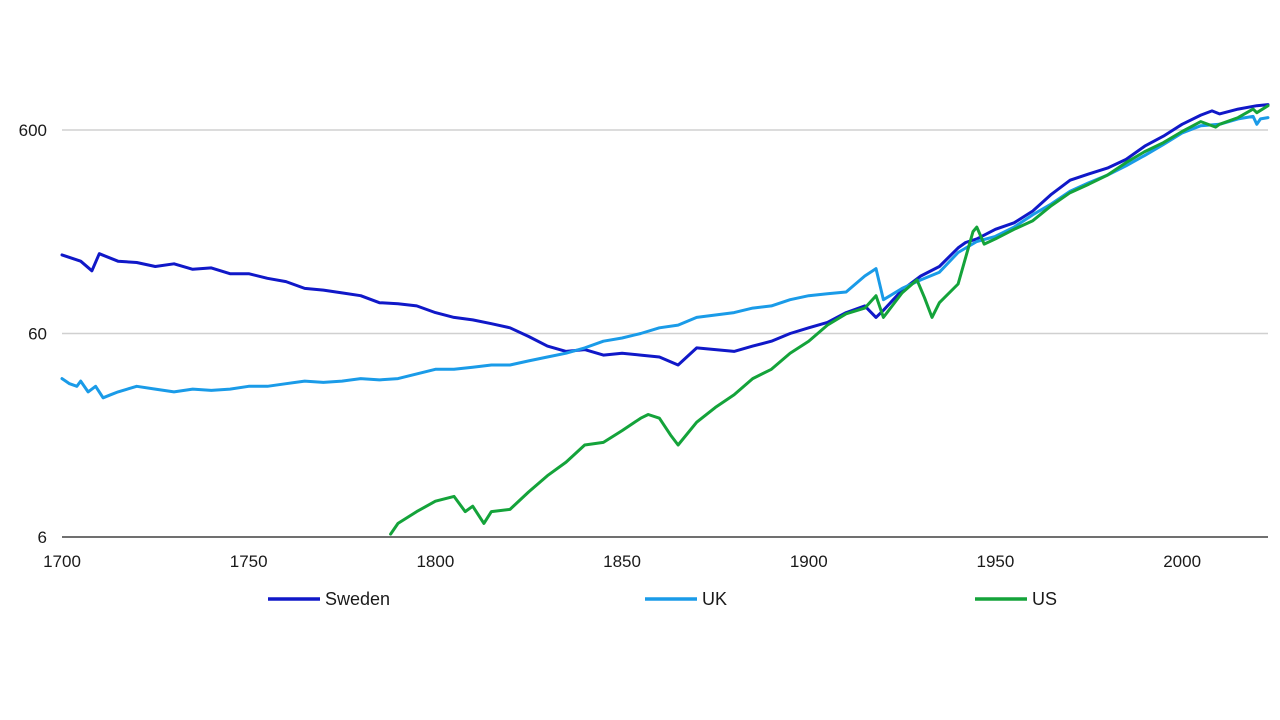  What do you see at coordinates (714, 599) in the screenshot?
I see `legend-label-uk: UK` at bounding box center [714, 599].